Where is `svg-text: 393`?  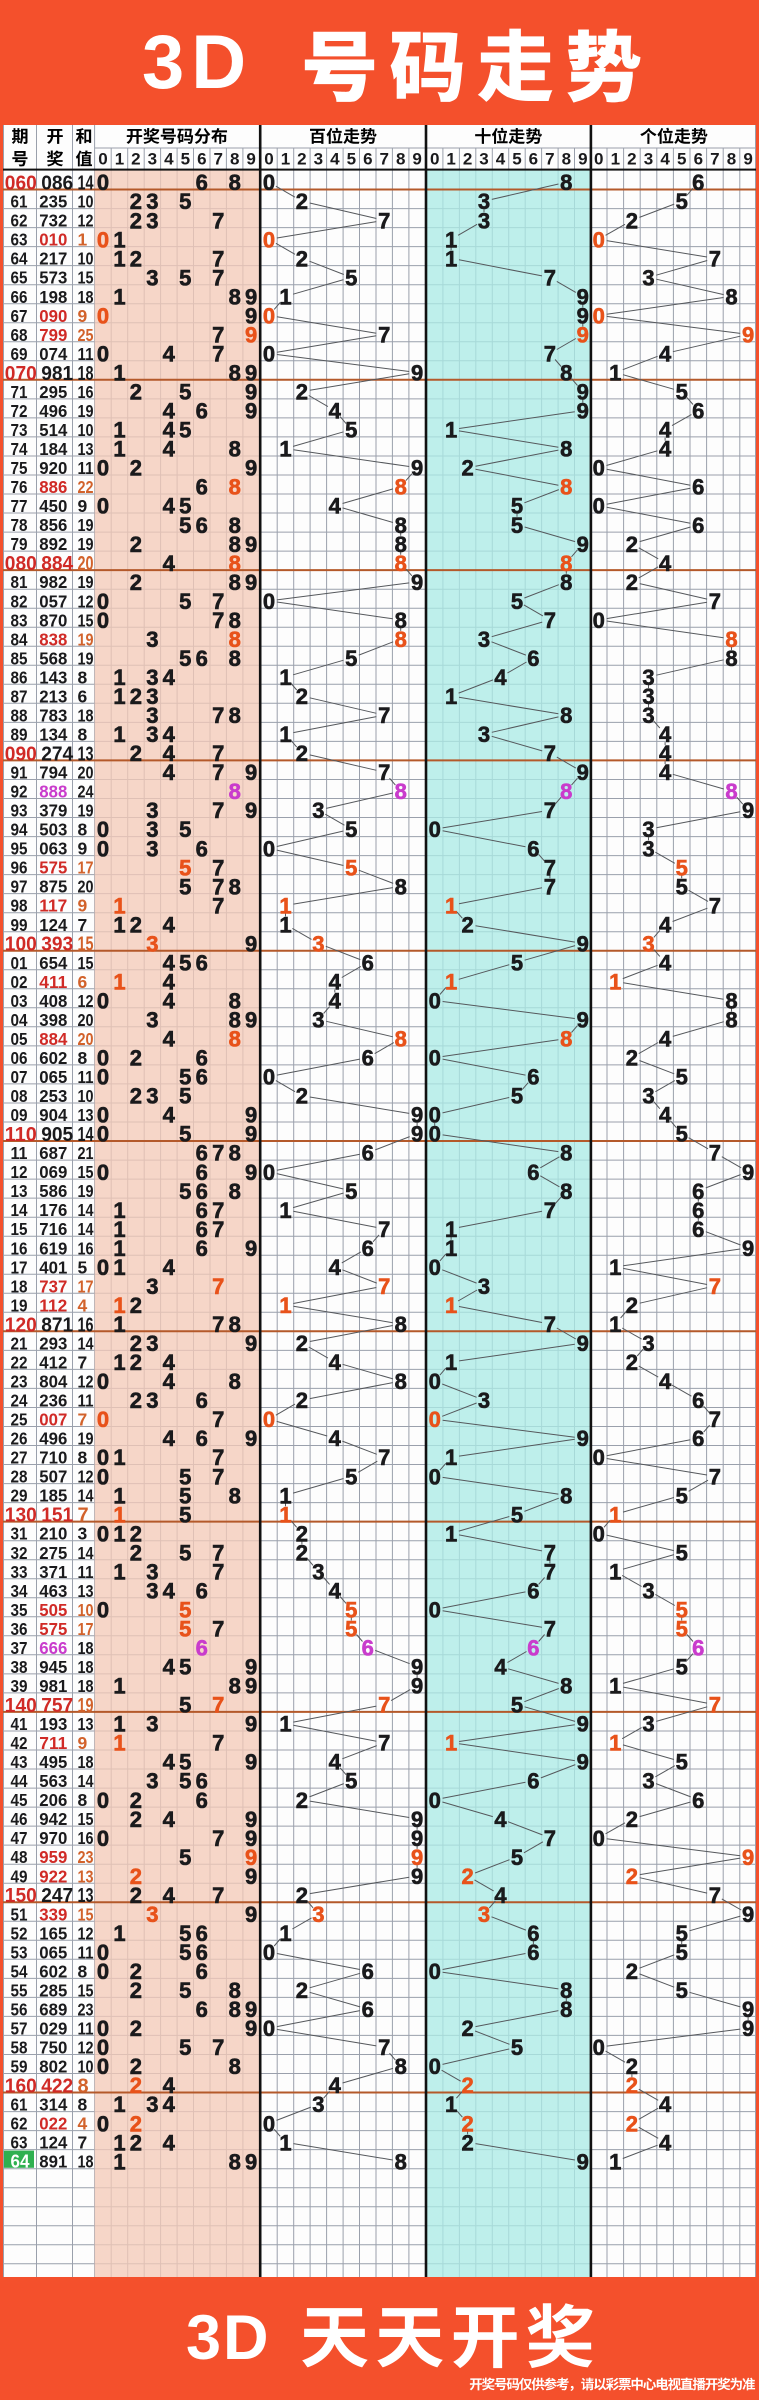 svg-text: 393 is located at coordinates (57, 945).